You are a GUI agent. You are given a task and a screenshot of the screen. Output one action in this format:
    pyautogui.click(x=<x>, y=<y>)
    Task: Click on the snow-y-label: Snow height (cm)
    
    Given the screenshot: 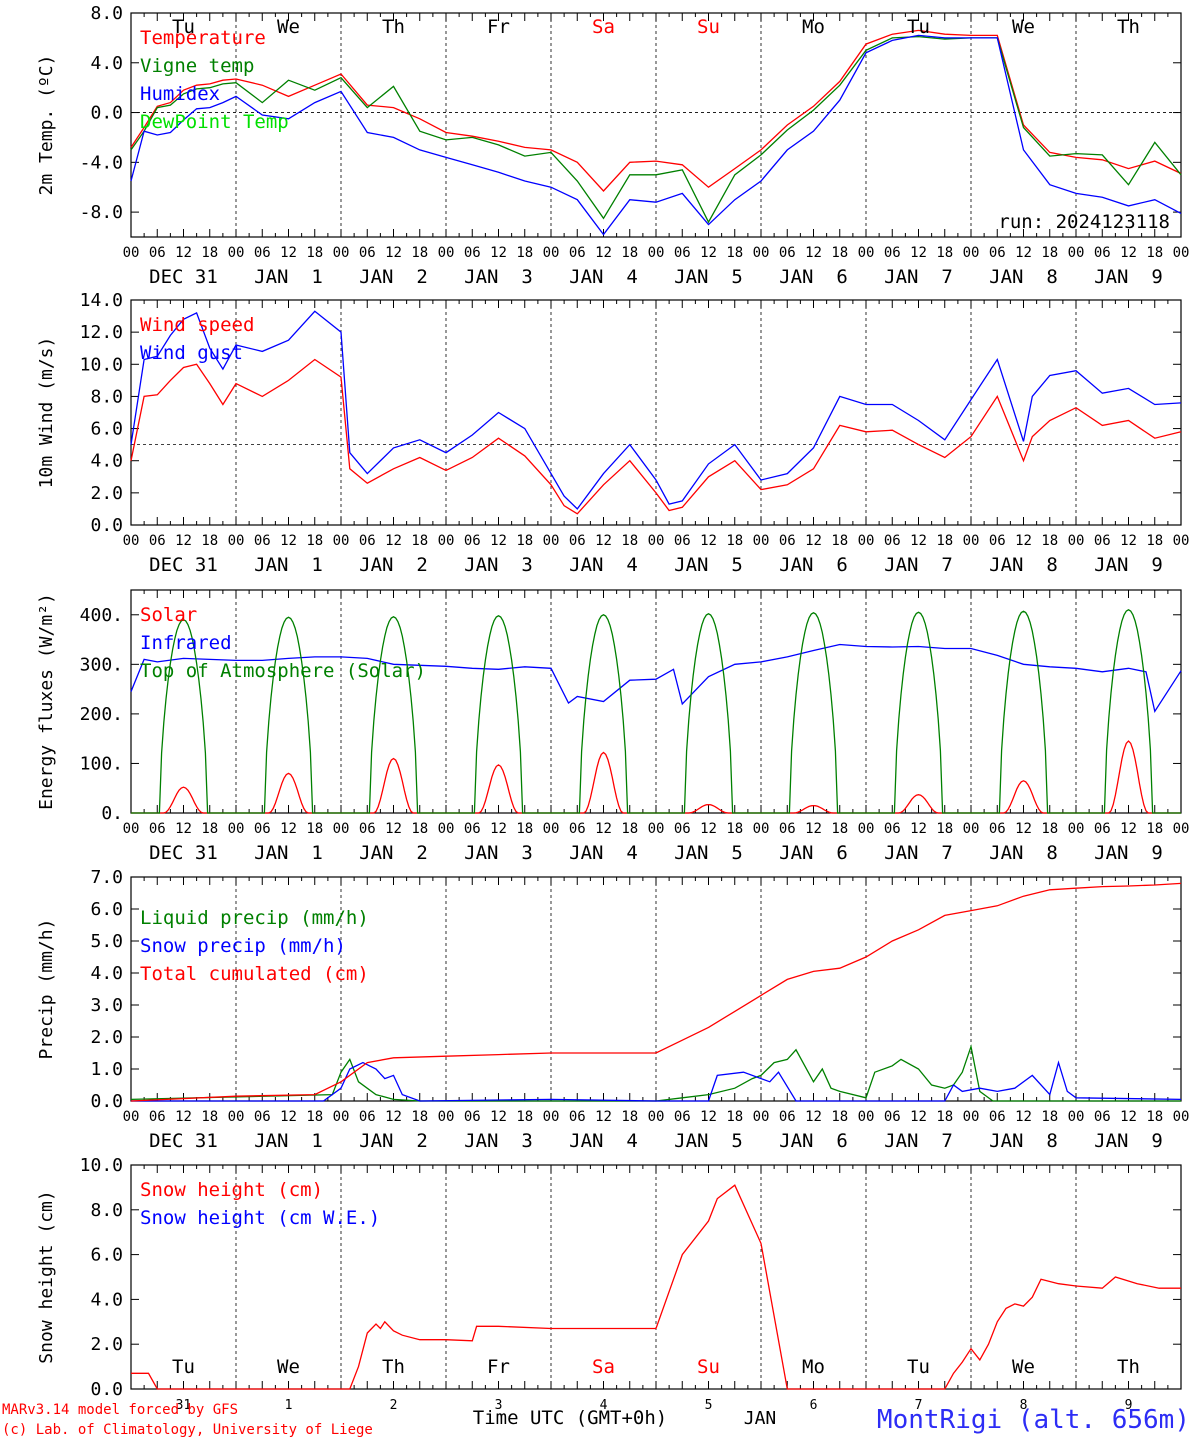 What is the action you would take?
    pyautogui.click(x=46, y=1276)
    